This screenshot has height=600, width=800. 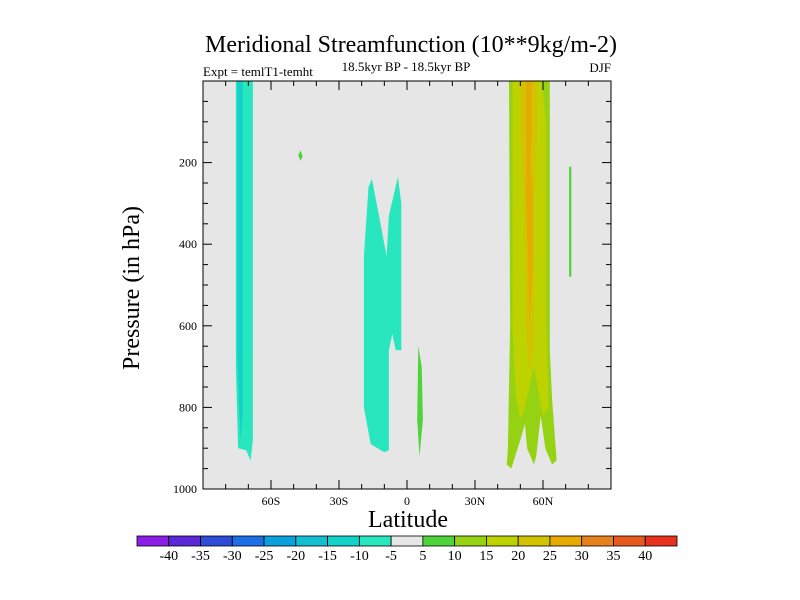 What do you see at coordinates (359, 556) in the screenshot?
I see `colorbar-label: -10` at bounding box center [359, 556].